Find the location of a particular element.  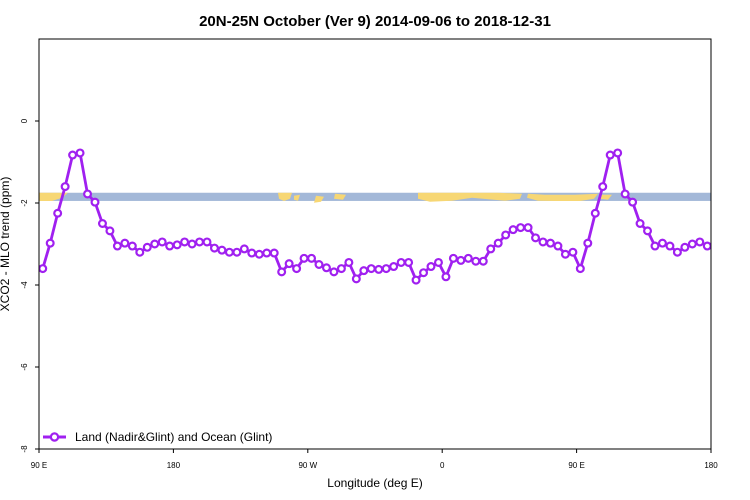

y-tick-label: -2 is located at coordinates (24, 203).